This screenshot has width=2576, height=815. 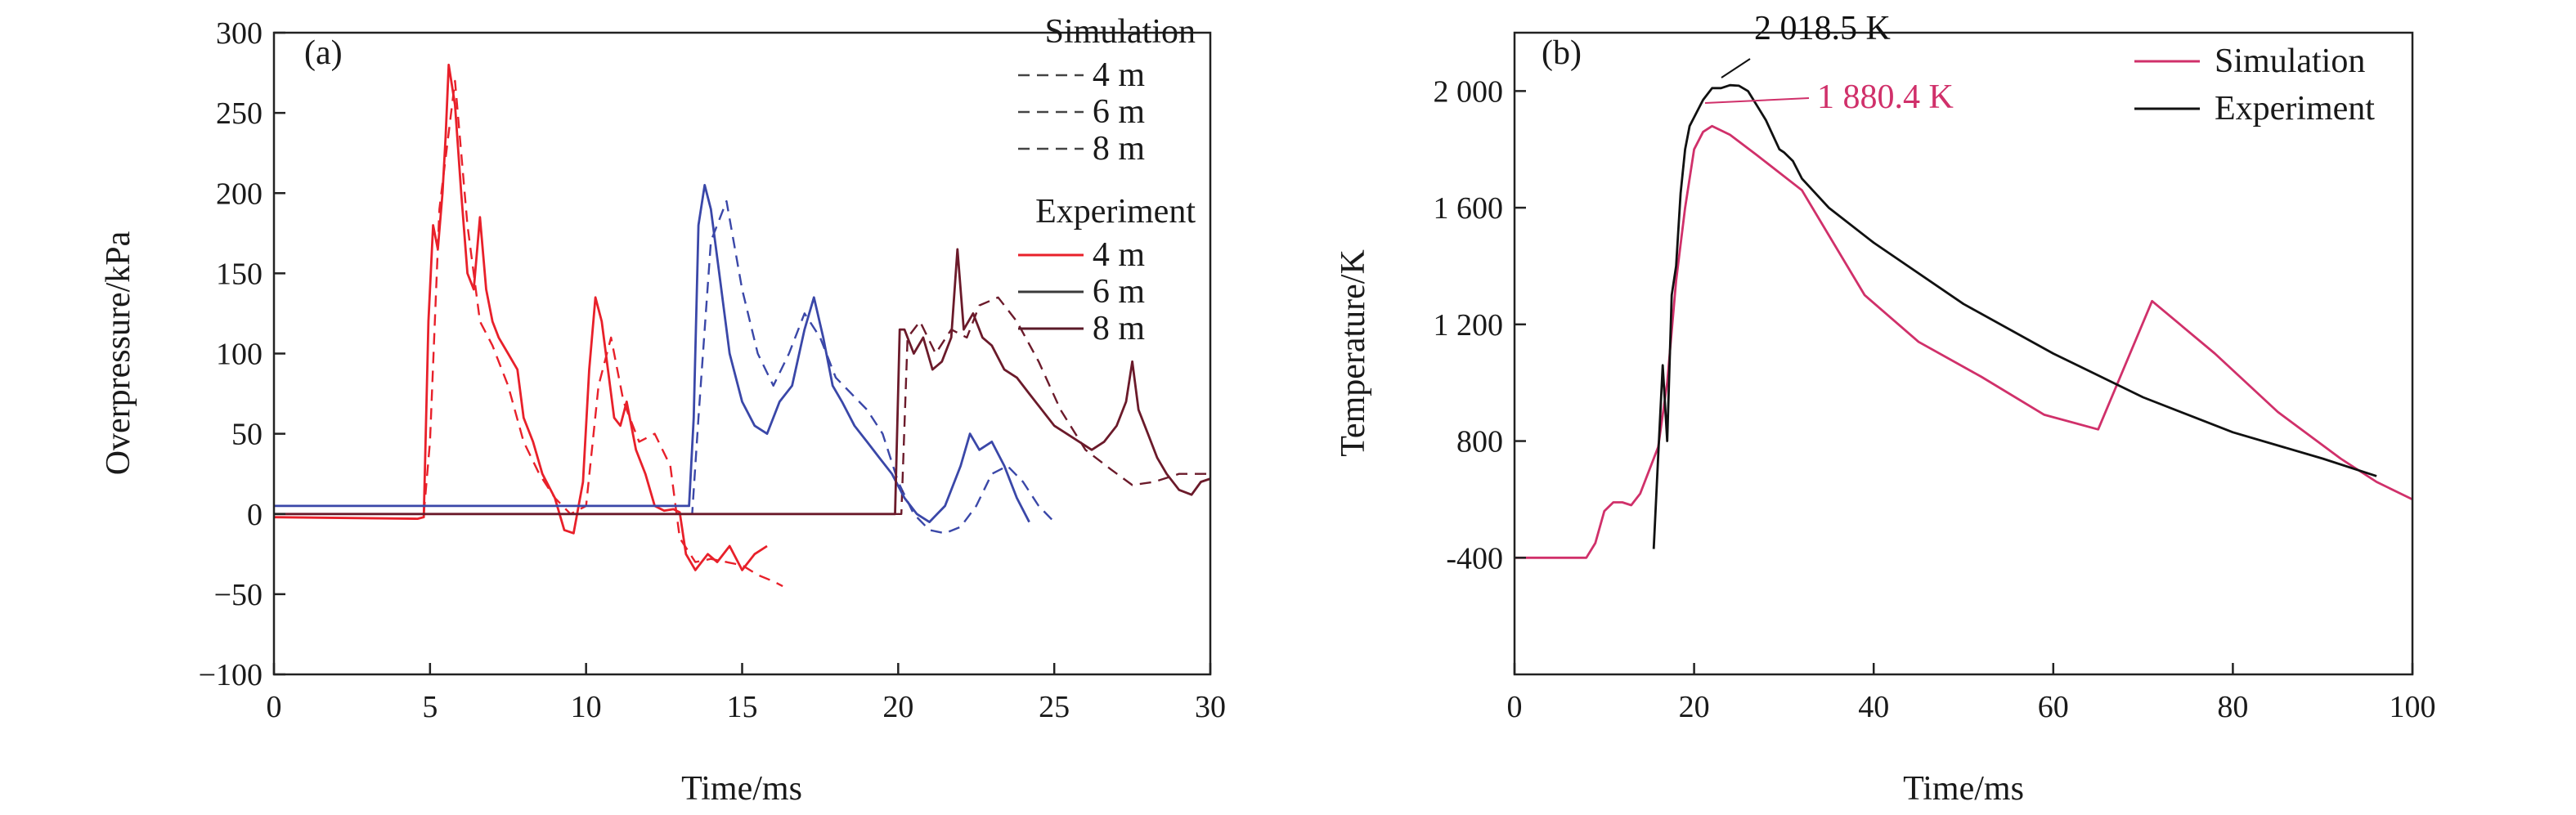 I want to click on annotation-peak-experiment: 2 018.5 K, so click(x=1823, y=29).